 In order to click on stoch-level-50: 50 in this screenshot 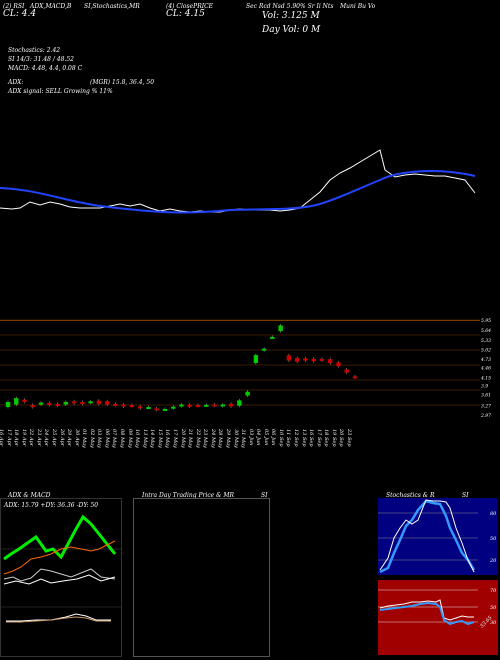, I will do `click(493, 539)`.